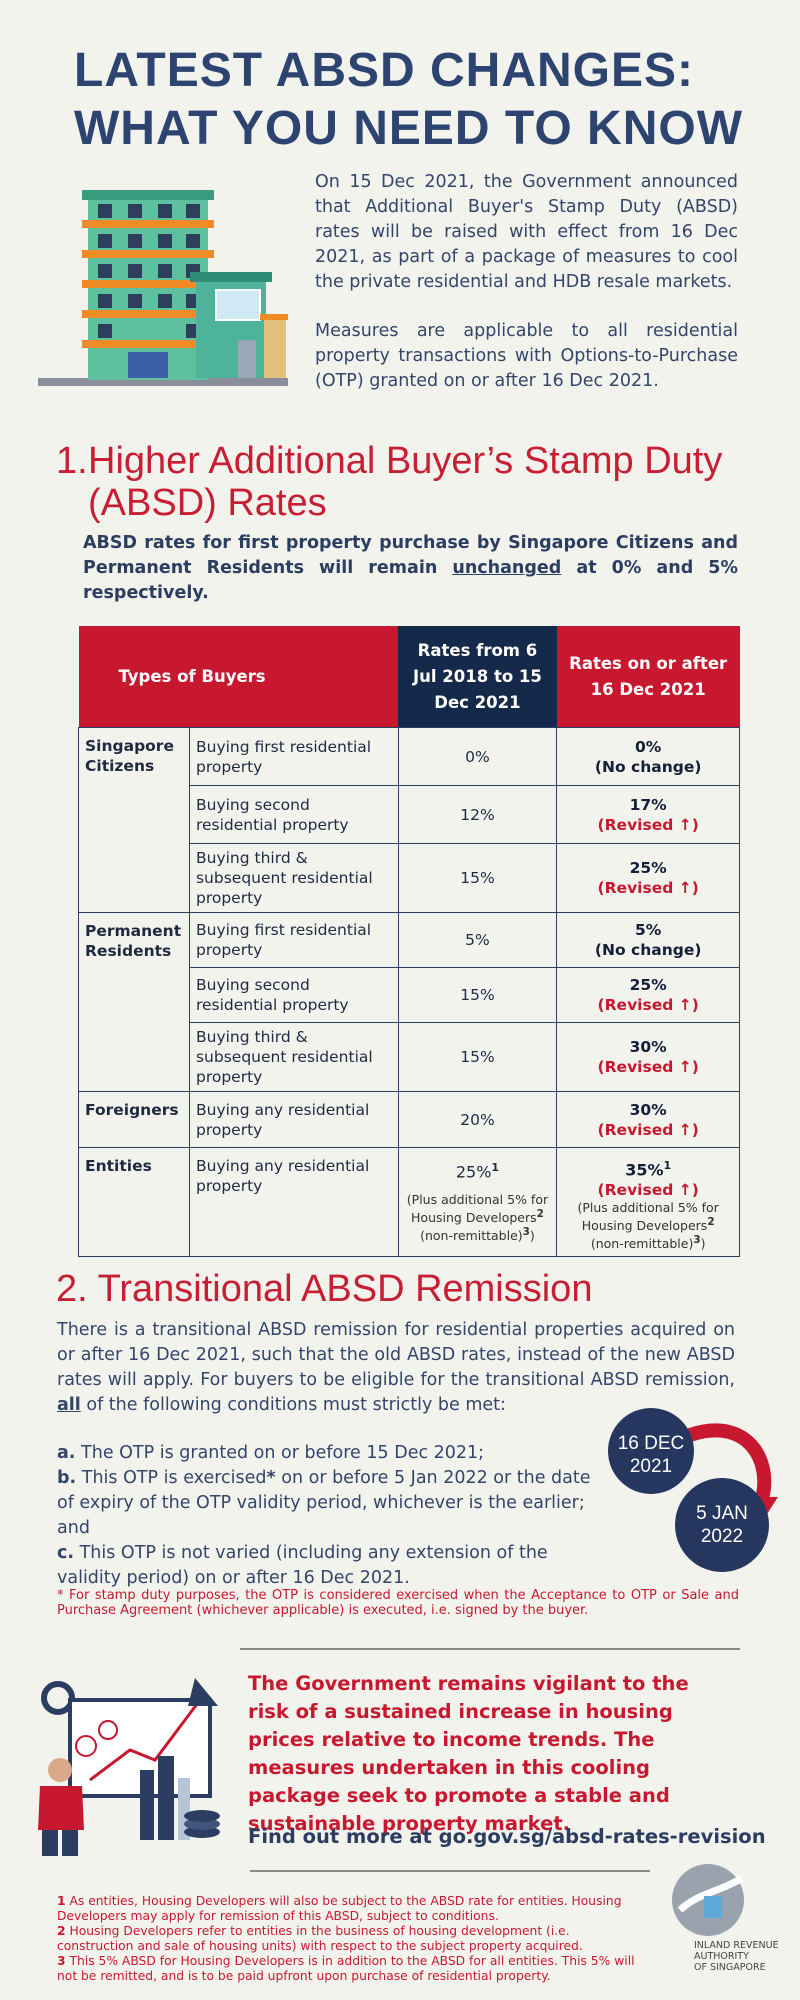  I want to click on old-rate: 12%, so click(477, 814).